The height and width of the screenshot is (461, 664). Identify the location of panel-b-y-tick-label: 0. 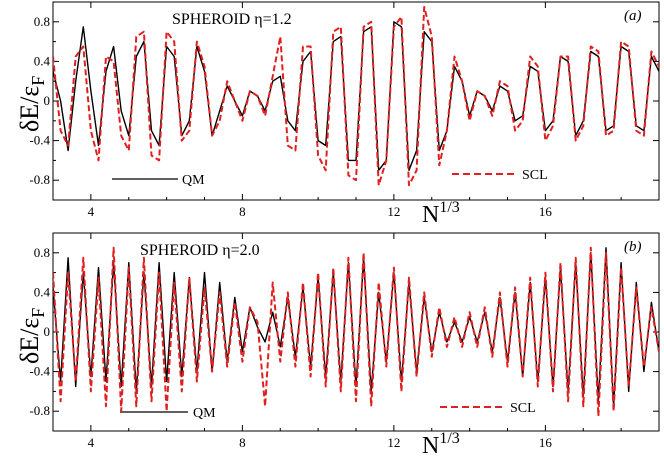
(47, 331).